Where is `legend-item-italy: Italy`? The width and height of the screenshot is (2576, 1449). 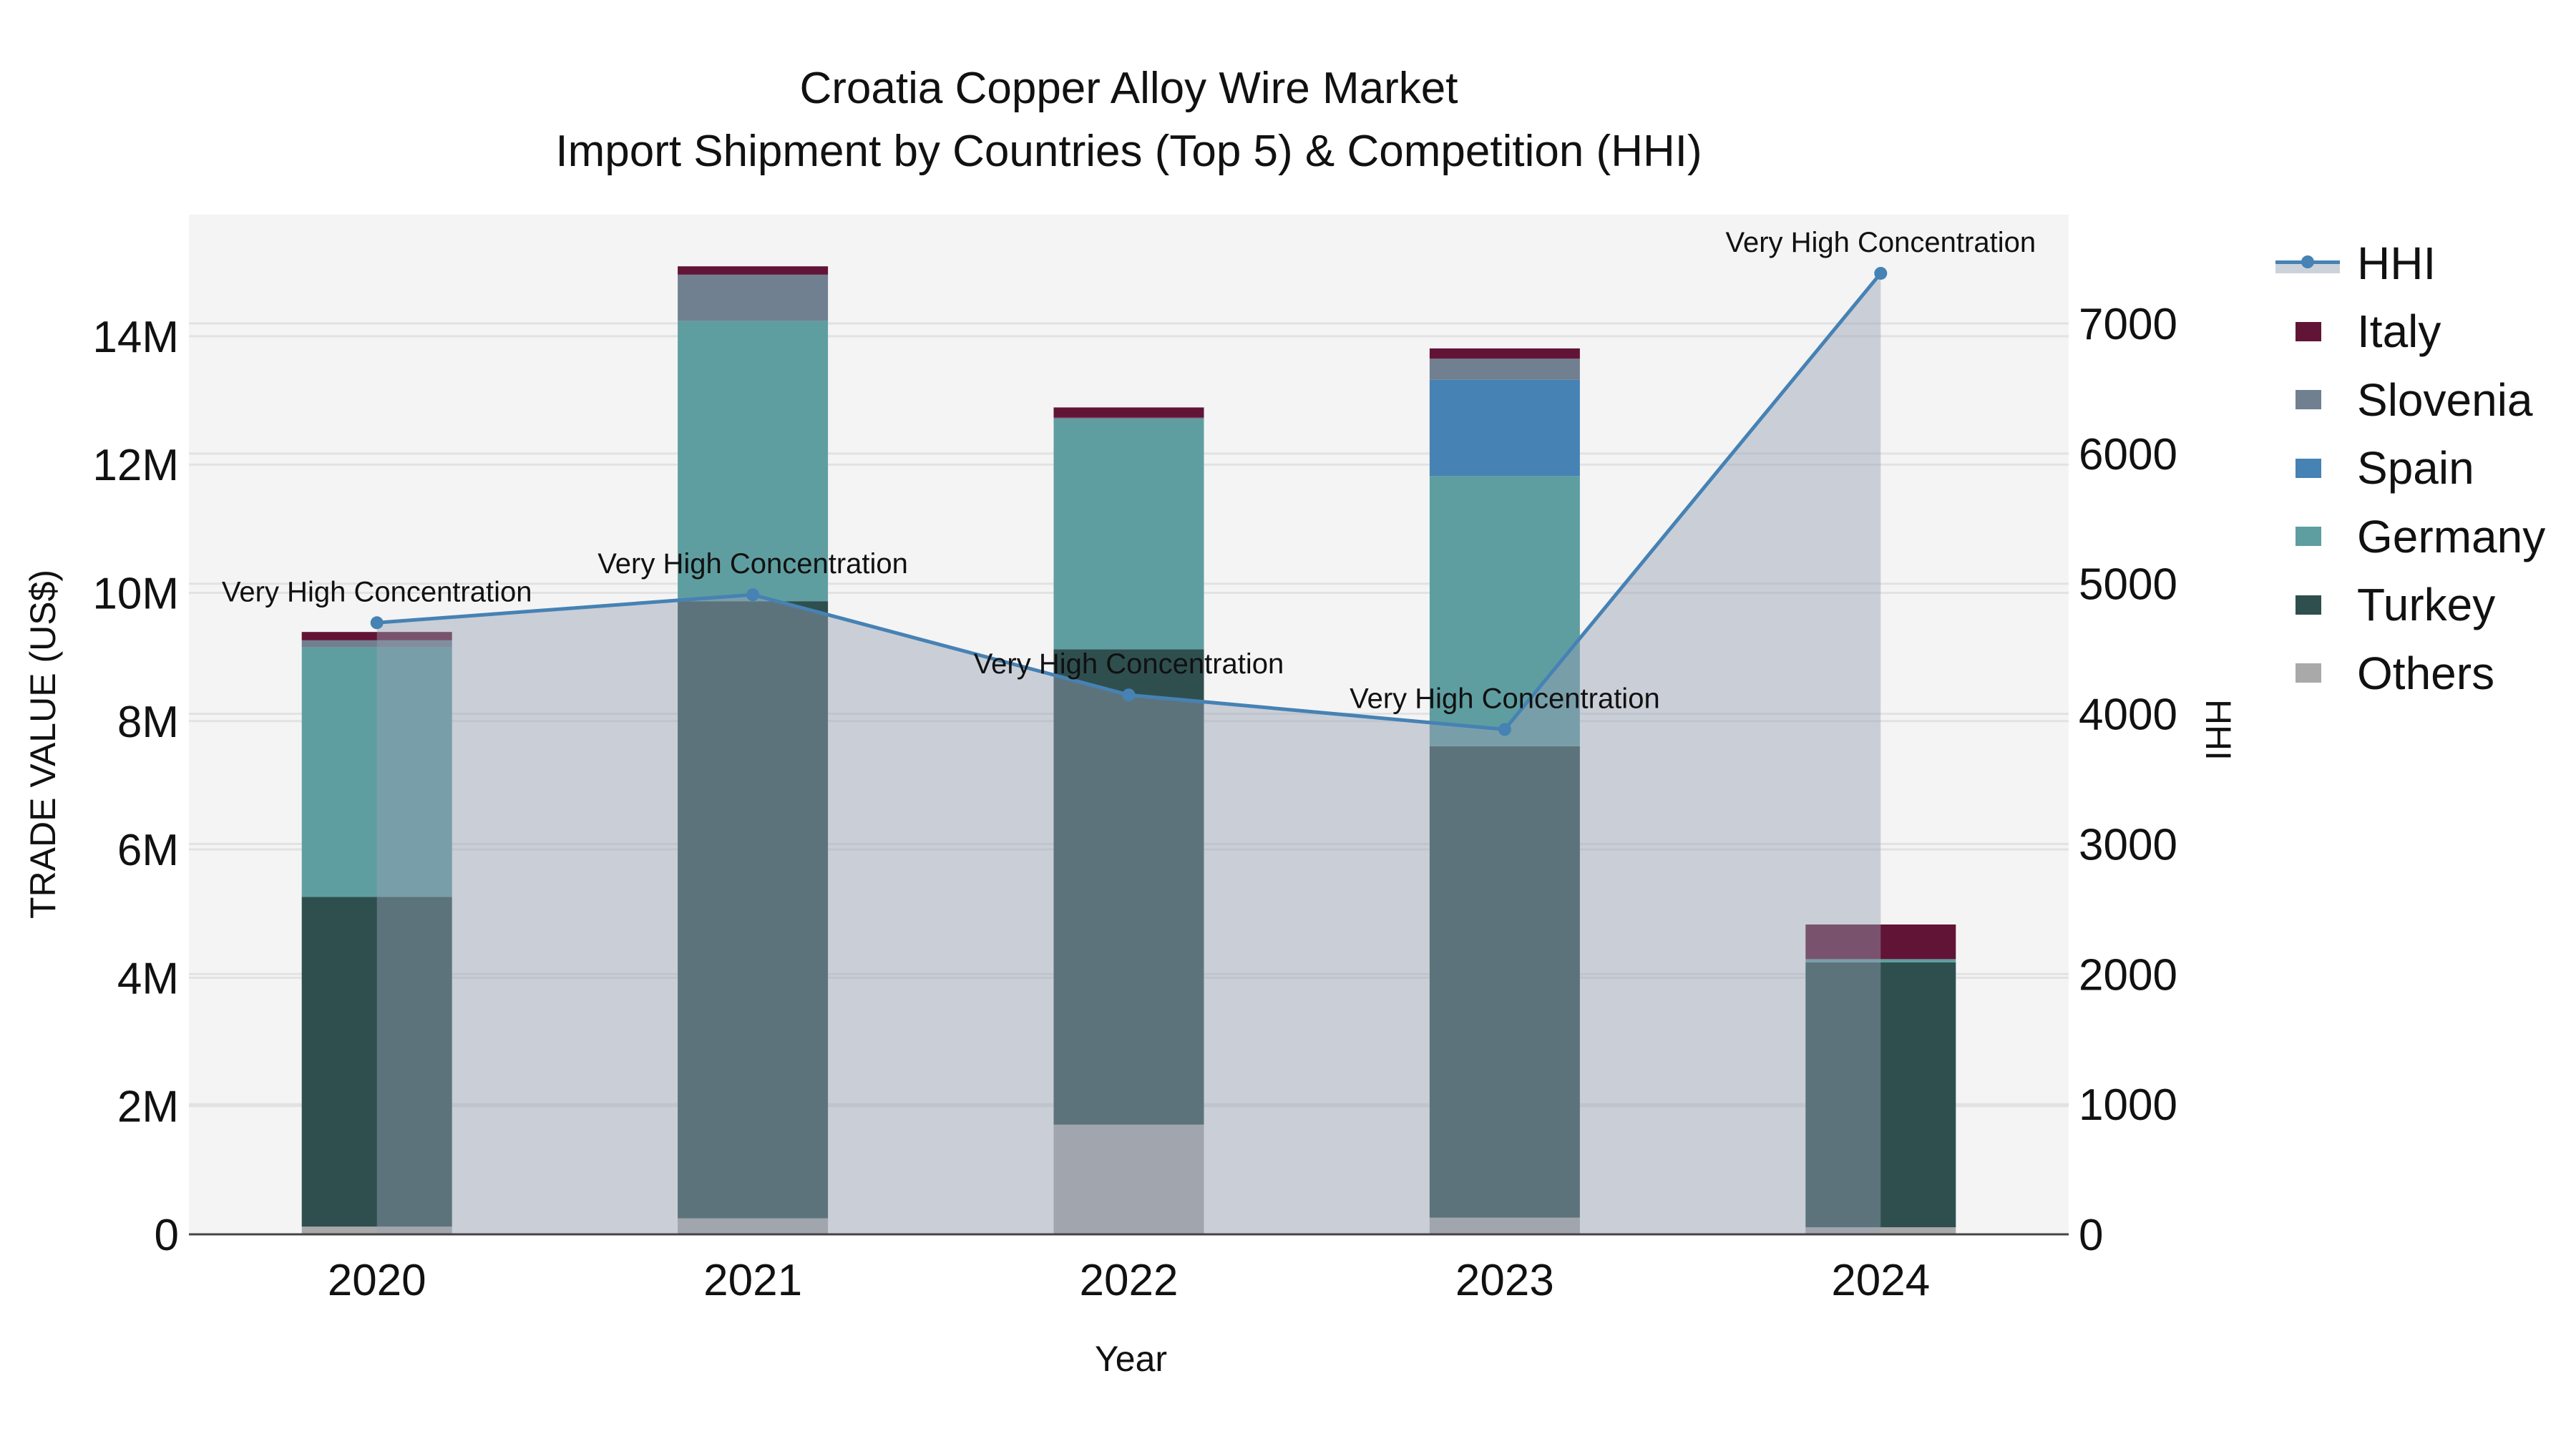
legend-item-italy: Italy is located at coordinates (2410, 332).